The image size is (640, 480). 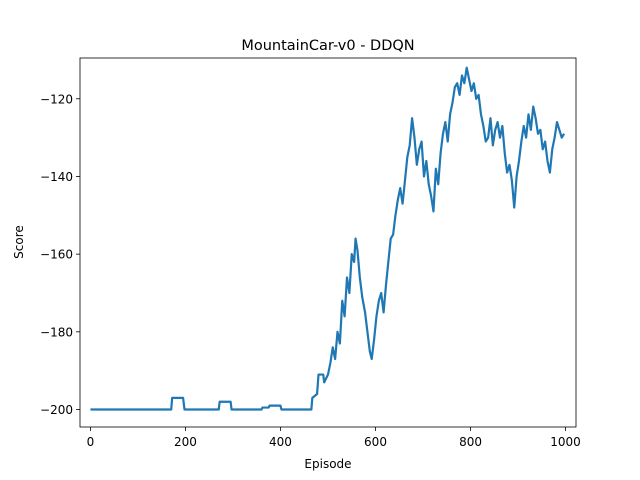 What do you see at coordinates (56, 99) in the screenshot?
I see `y-tick-label: −120` at bounding box center [56, 99].